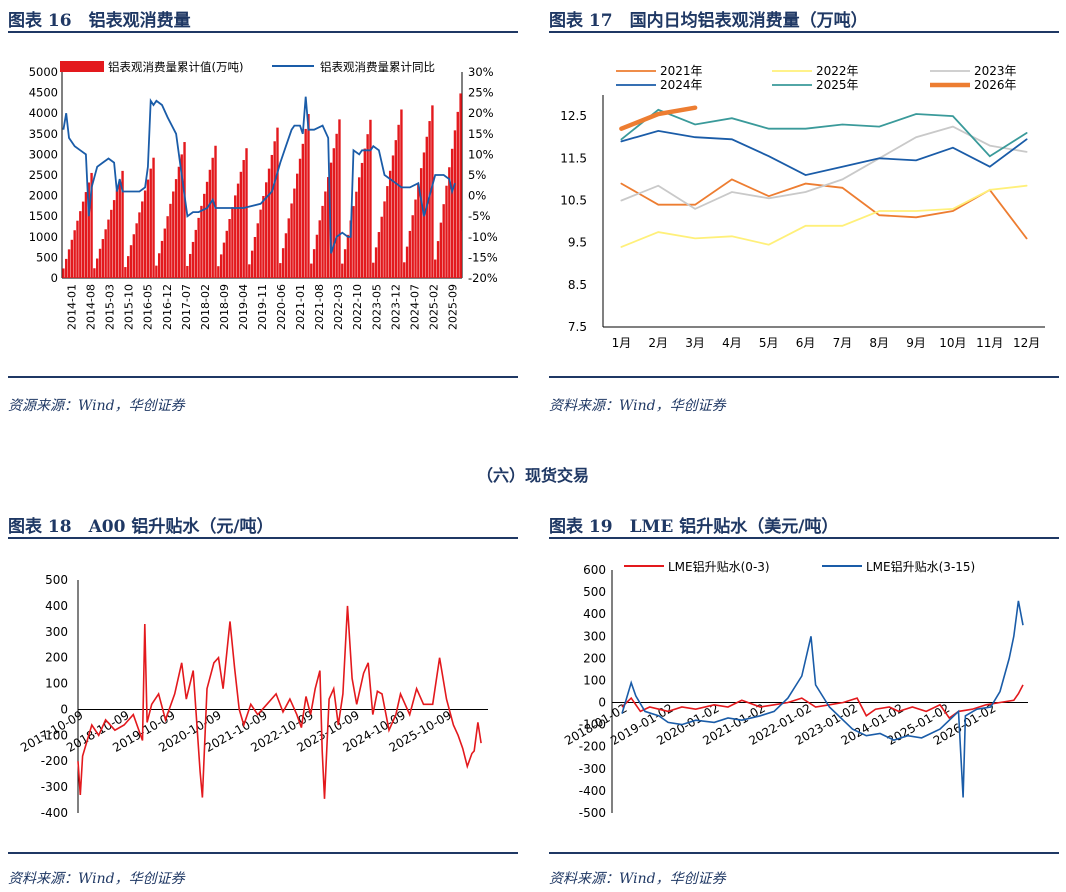 The height and width of the screenshot is (892, 1066). What do you see at coordinates (481, 134) in the screenshot?
I see `y-tick-label-right: 15%` at bounding box center [481, 134].